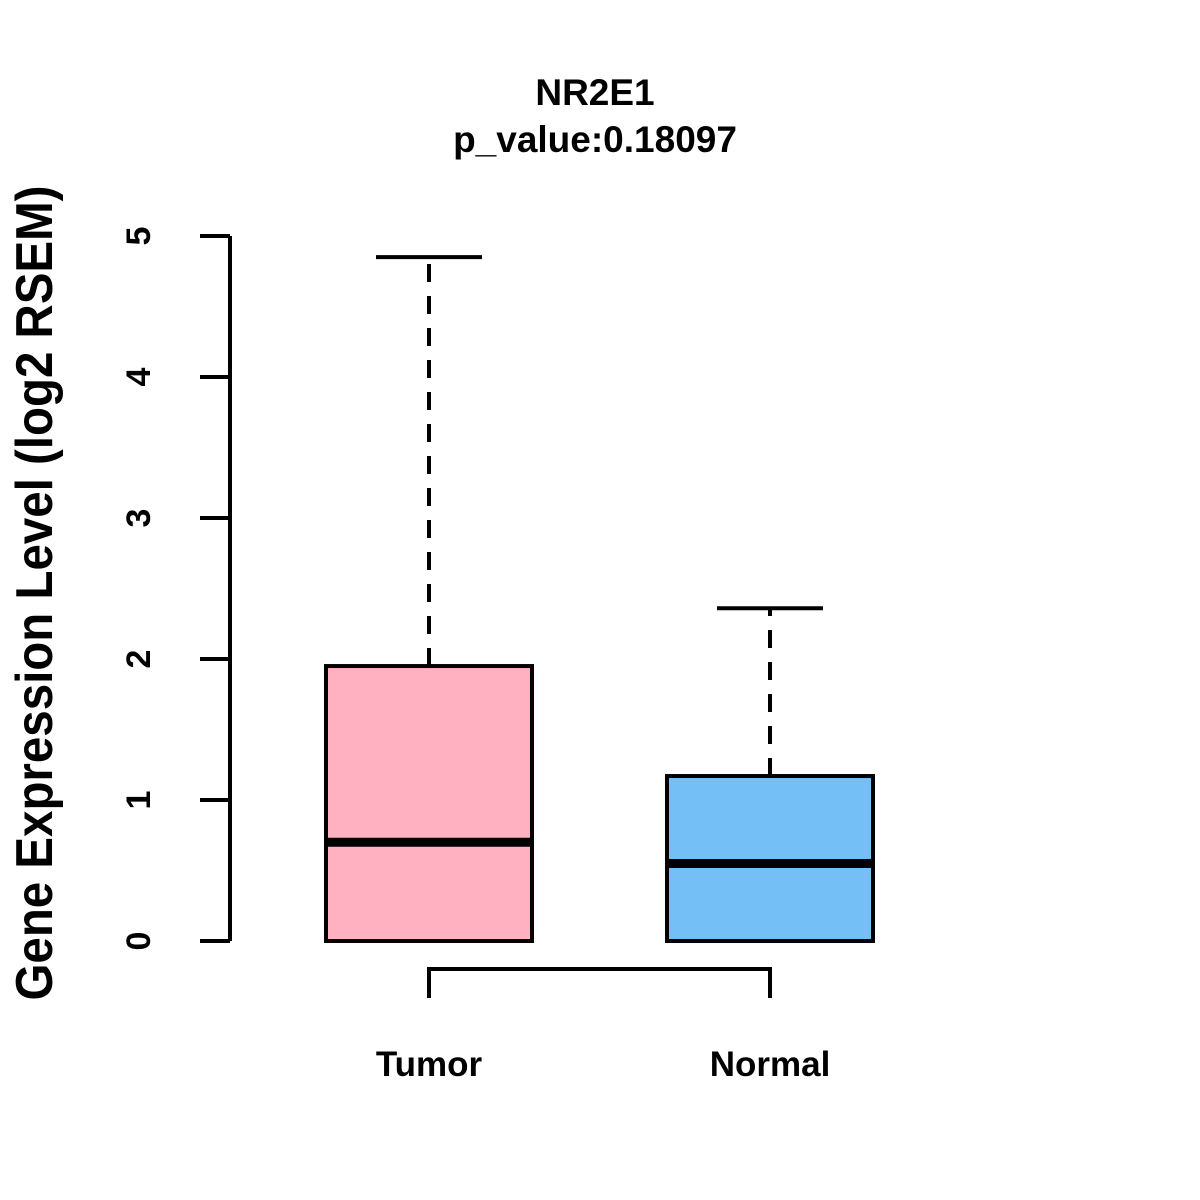 This screenshot has width=1200, height=1200. What do you see at coordinates (176, 589) in the screenshot?
I see `y-axis: 0 1 2 3 4 5` at bounding box center [176, 589].